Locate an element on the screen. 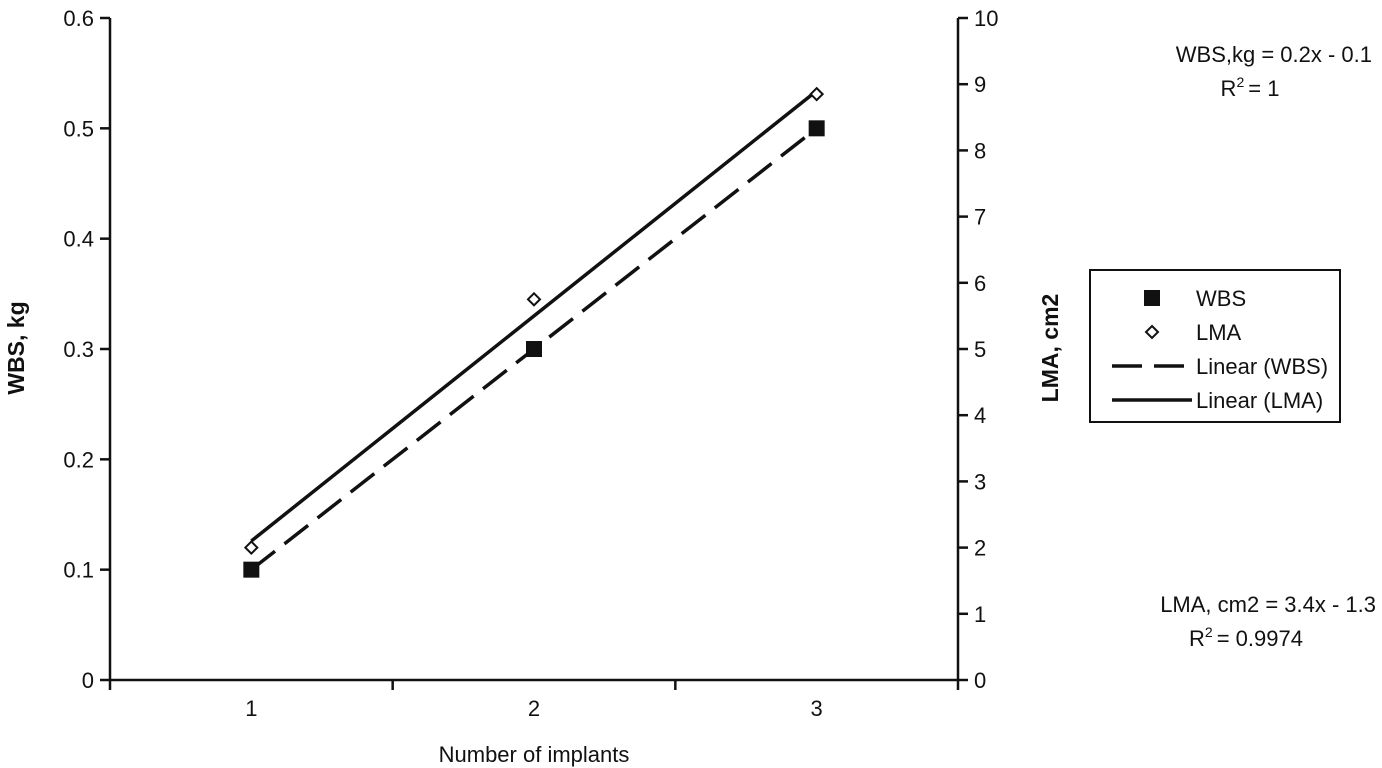 The image size is (1382, 768). y2-tick-label: 4 is located at coordinates (980, 415).